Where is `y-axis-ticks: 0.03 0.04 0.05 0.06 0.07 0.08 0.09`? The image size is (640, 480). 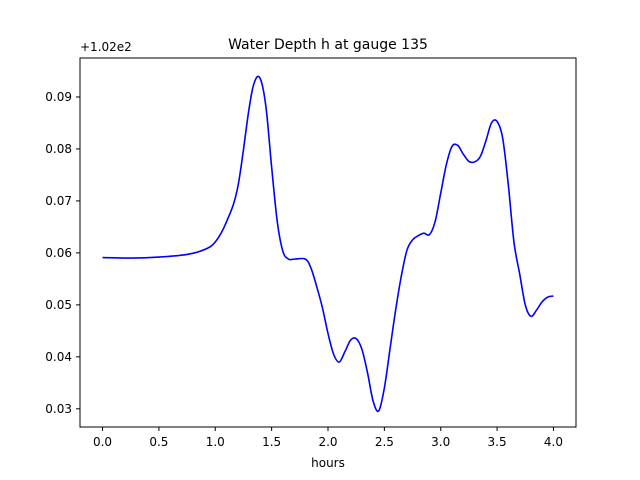
y-axis-ticks: 0.03 0.04 0.05 0.06 0.07 0.08 0.09 is located at coordinates (62, 253).